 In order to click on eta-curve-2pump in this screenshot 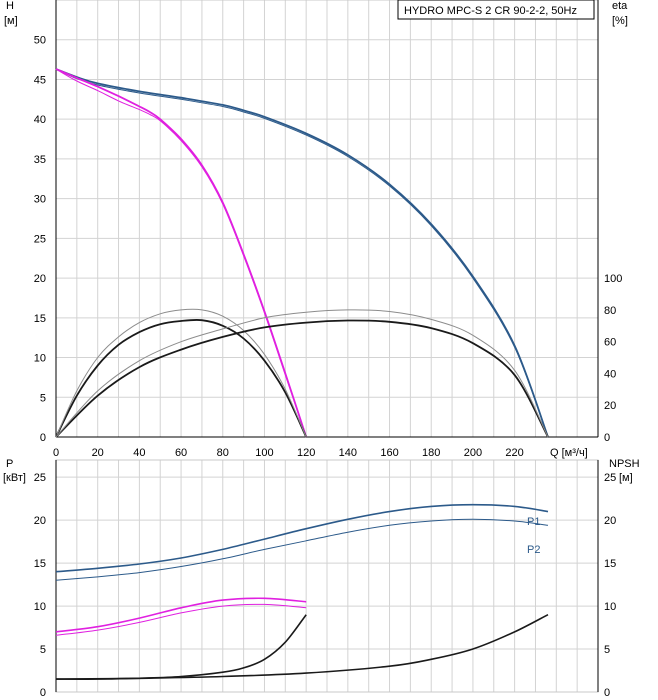, I will do `click(302, 378)`.